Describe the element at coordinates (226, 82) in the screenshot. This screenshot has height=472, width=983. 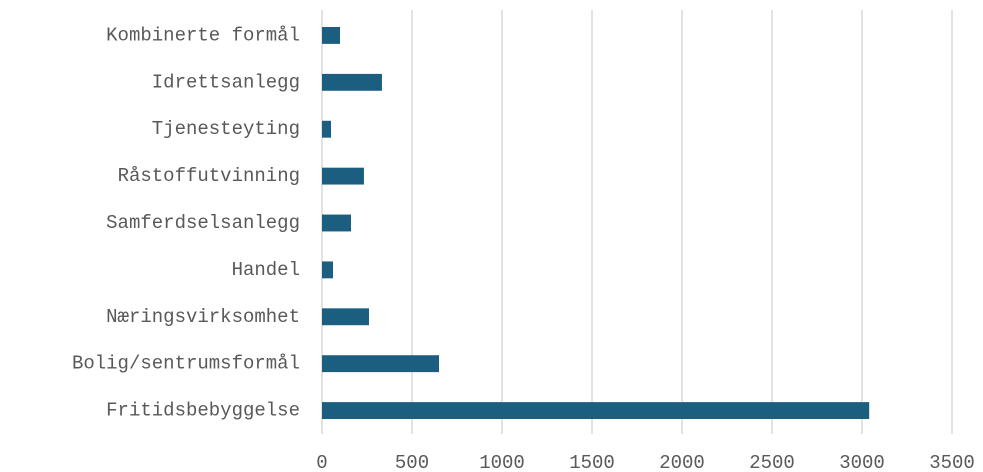
I see `y-tick-label: Idrettsanlegg` at that location.